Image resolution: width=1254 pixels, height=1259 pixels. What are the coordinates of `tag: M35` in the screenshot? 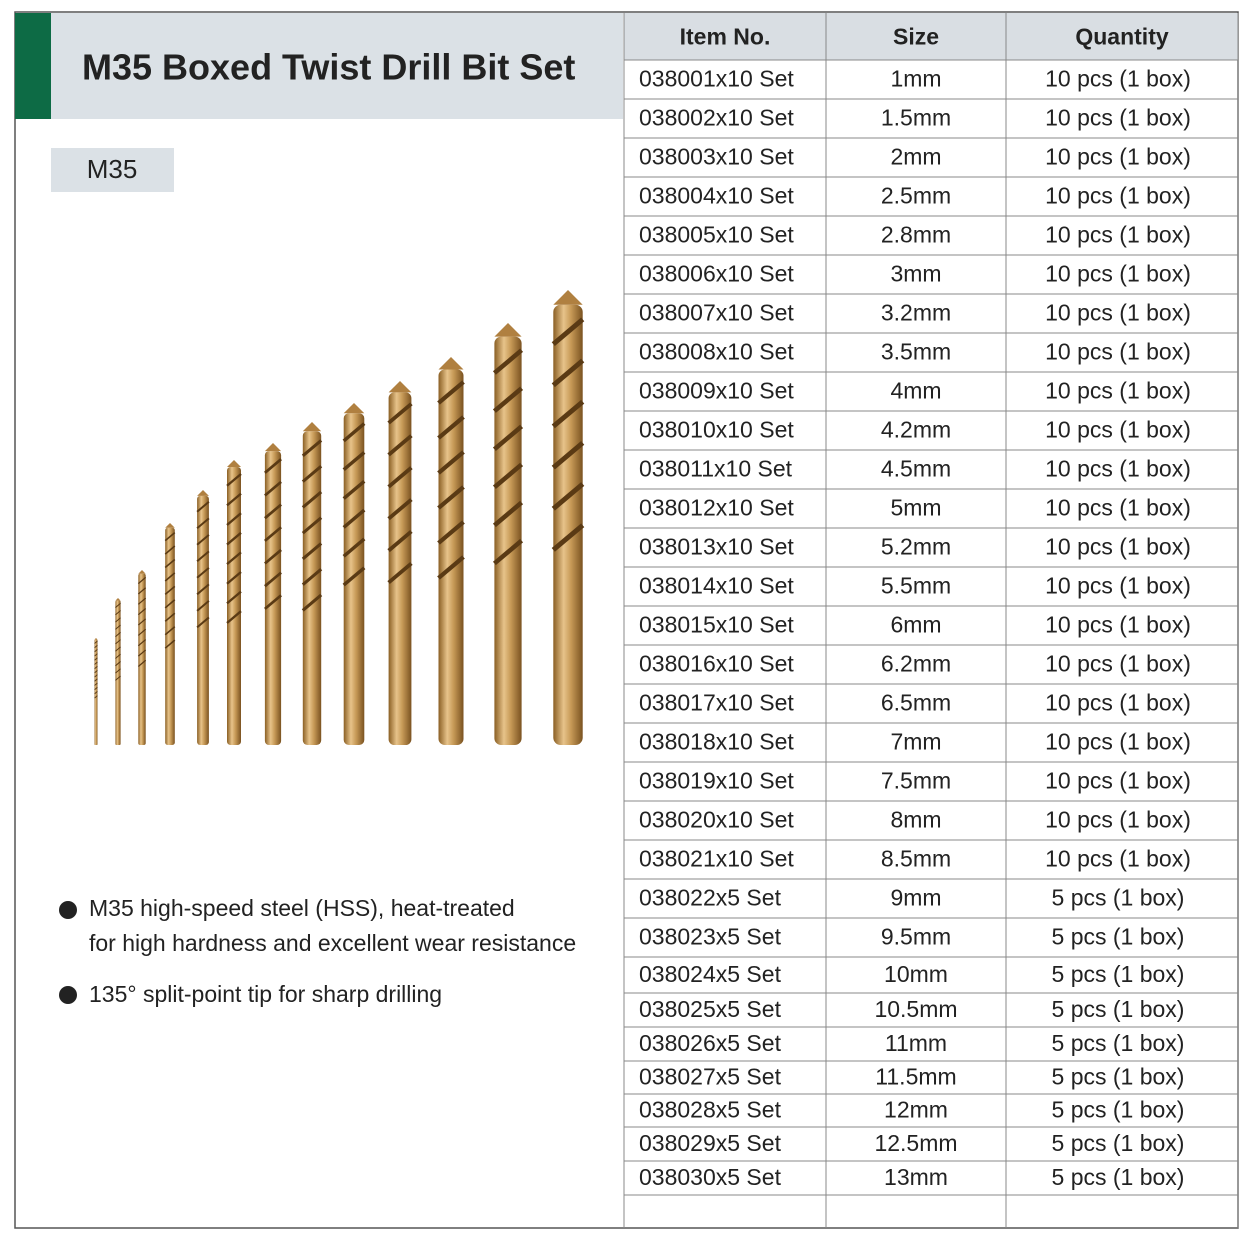 It's located at (112, 169).